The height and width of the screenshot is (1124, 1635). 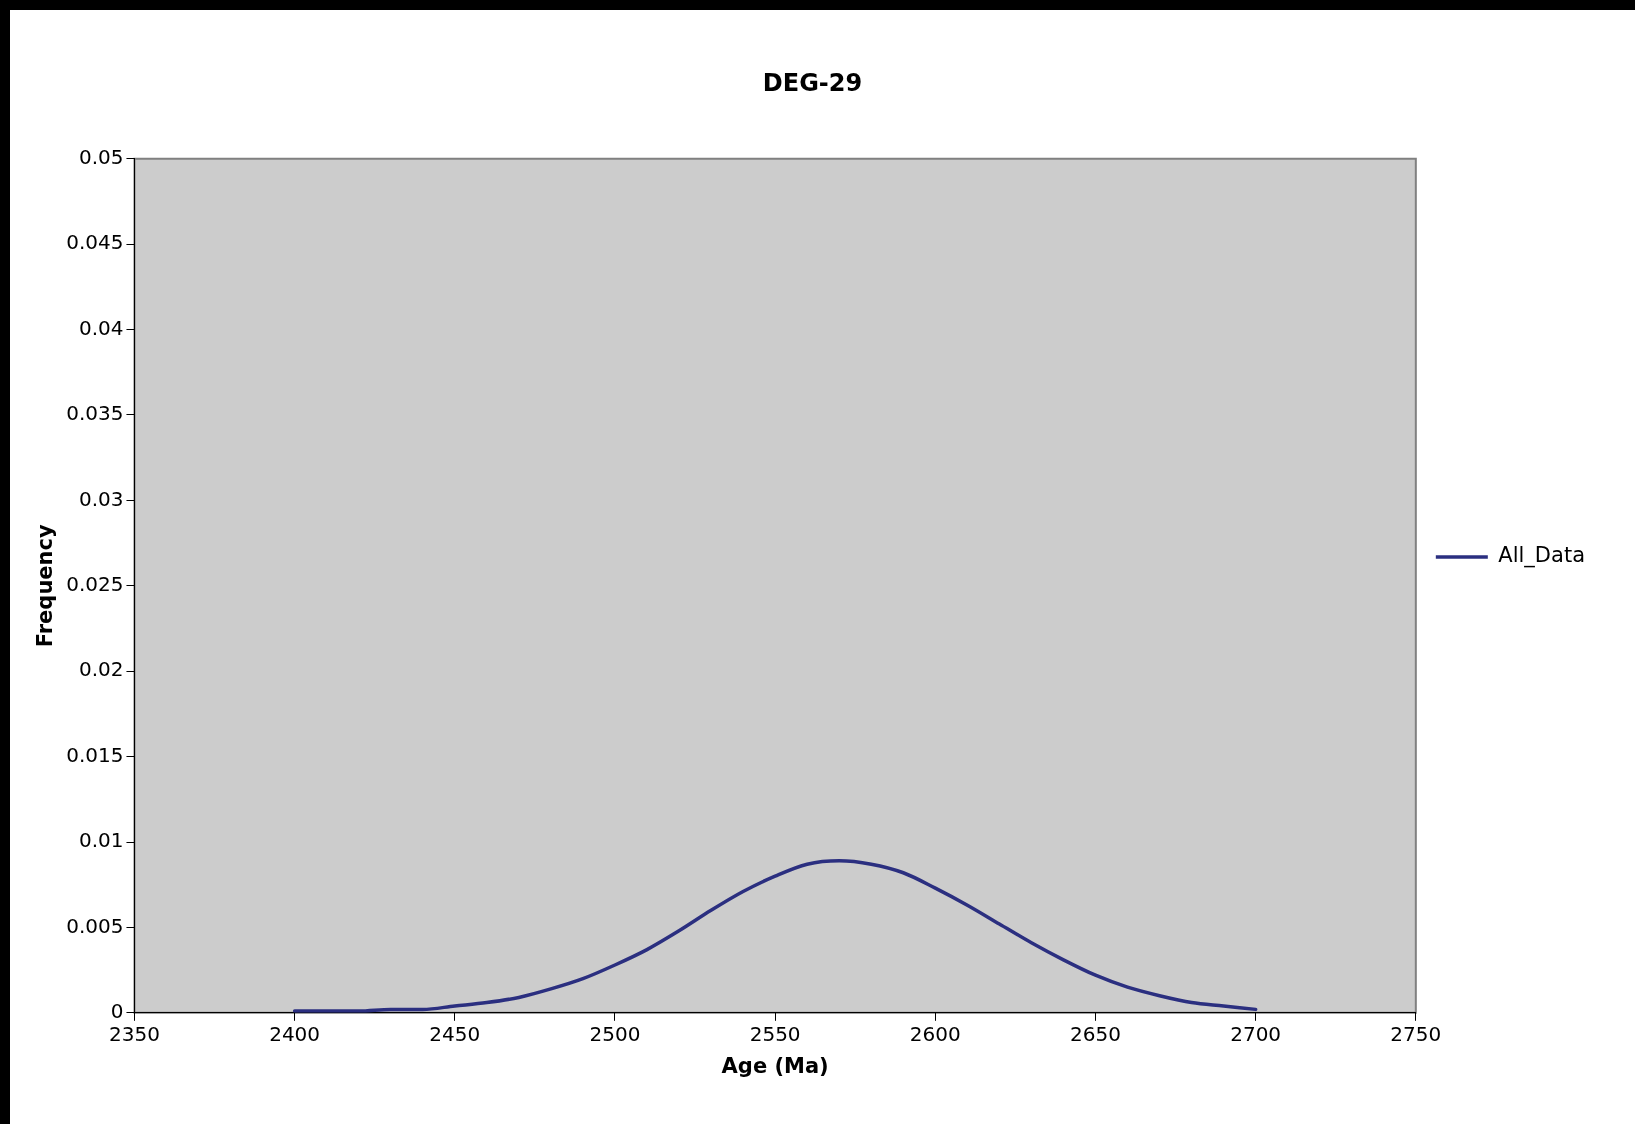 What do you see at coordinates (101, 327) in the screenshot?
I see `y-tick-label: 0.04` at bounding box center [101, 327].